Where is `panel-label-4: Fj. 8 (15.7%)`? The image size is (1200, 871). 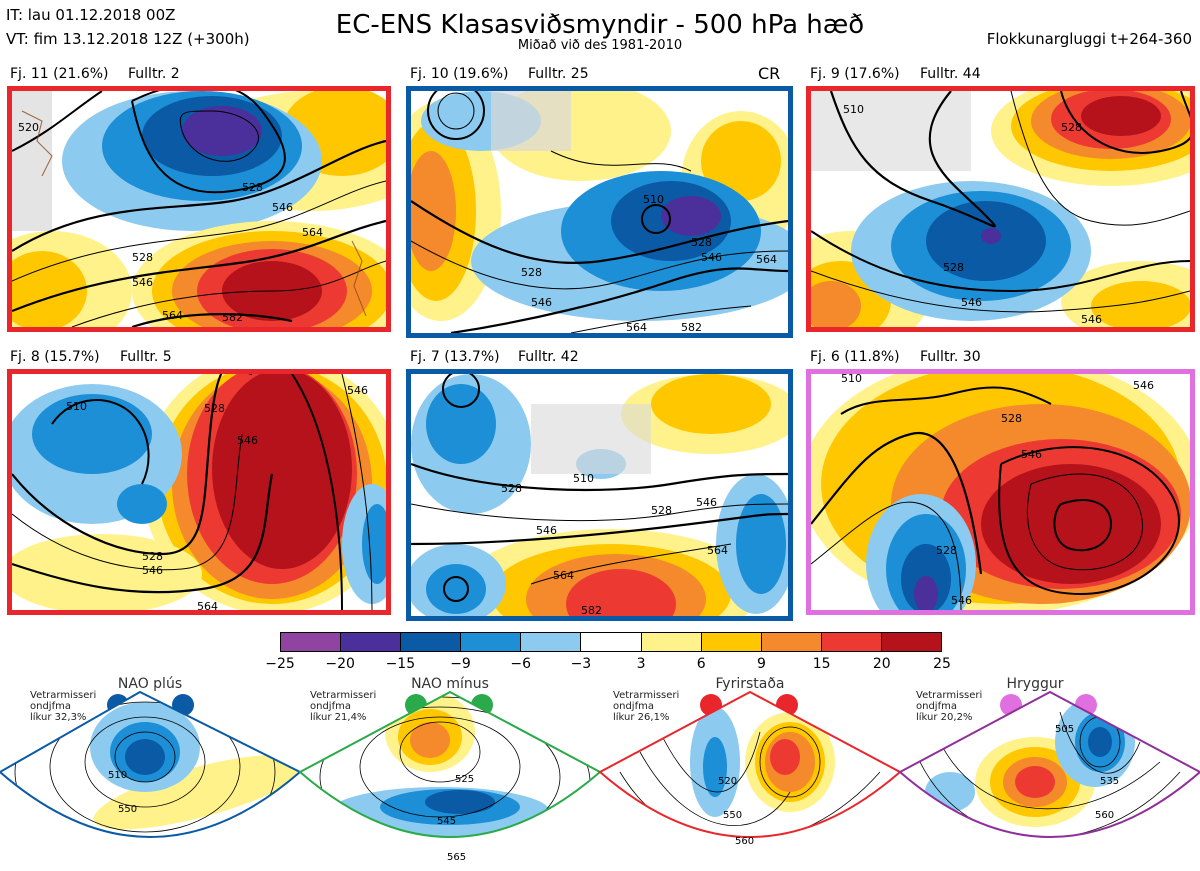
panel-label-4: Fj. 8 (15.7%) is located at coordinates (55, 357).